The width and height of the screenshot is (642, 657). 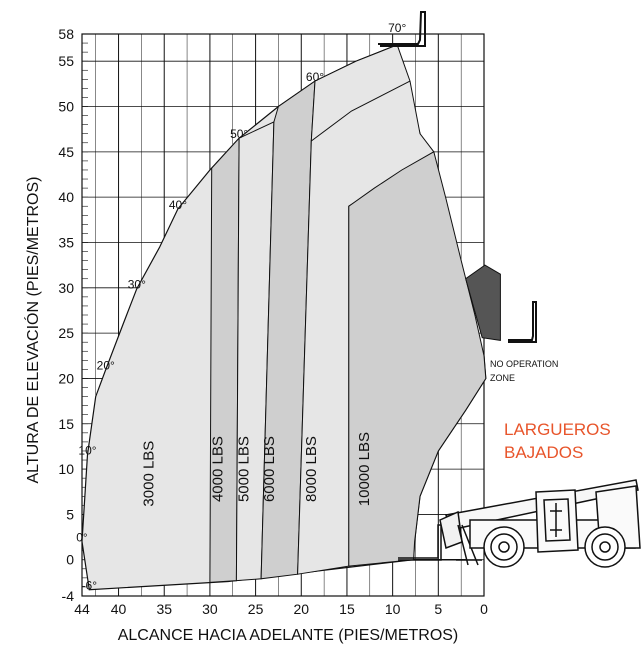 I want to click on angle-label: -6°, so click(x=90, y=586).